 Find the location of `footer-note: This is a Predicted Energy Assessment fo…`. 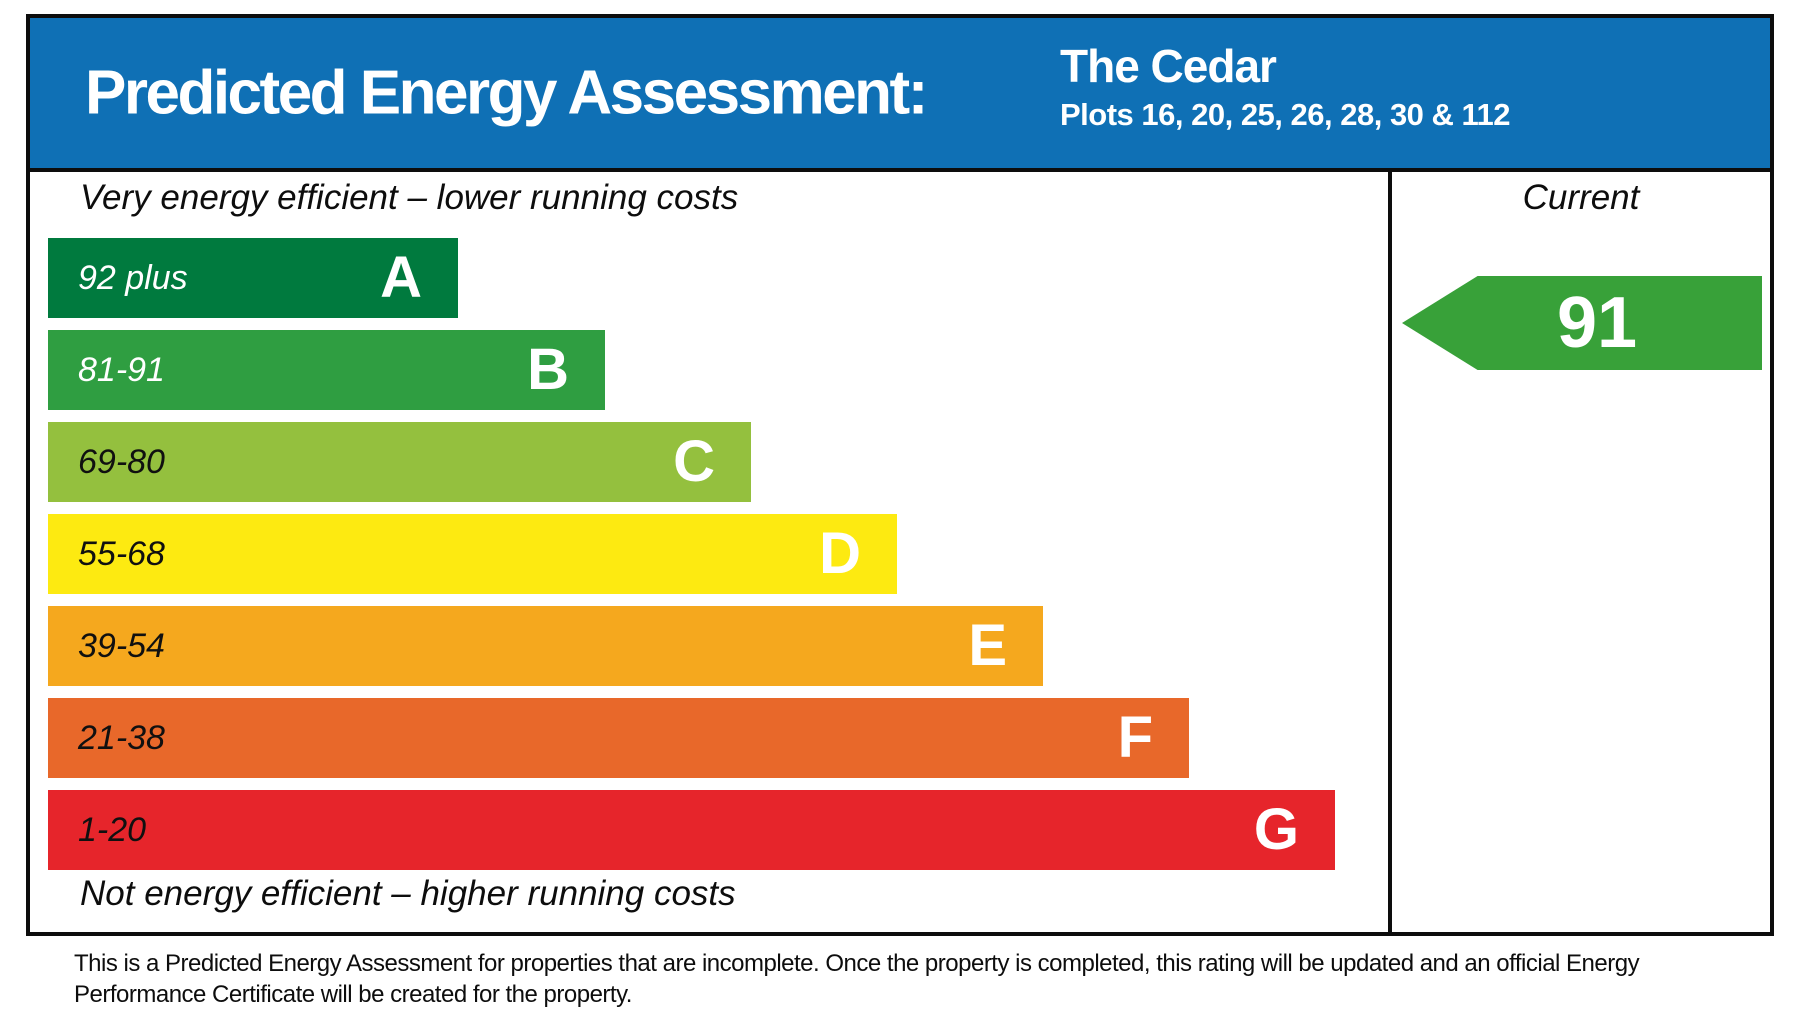

footer-note: This is a Predicted Energy Assessment fo… is located at coordinates (857, 979).